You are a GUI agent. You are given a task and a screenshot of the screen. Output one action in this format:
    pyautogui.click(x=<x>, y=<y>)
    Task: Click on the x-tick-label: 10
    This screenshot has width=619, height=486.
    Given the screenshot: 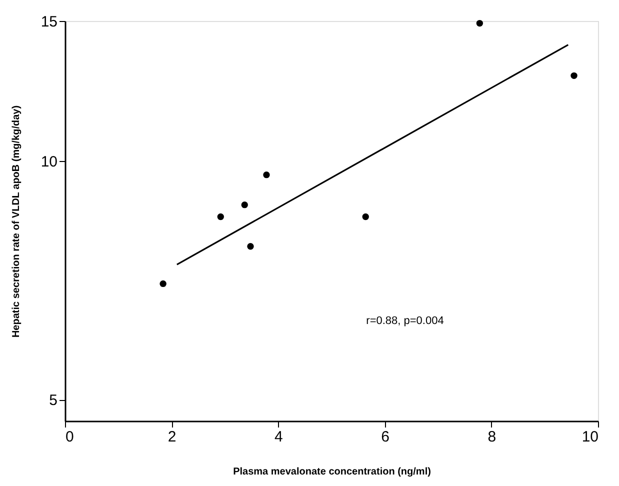 What is the action you would take?
    pyautogui.click(x=590, y=437)
    